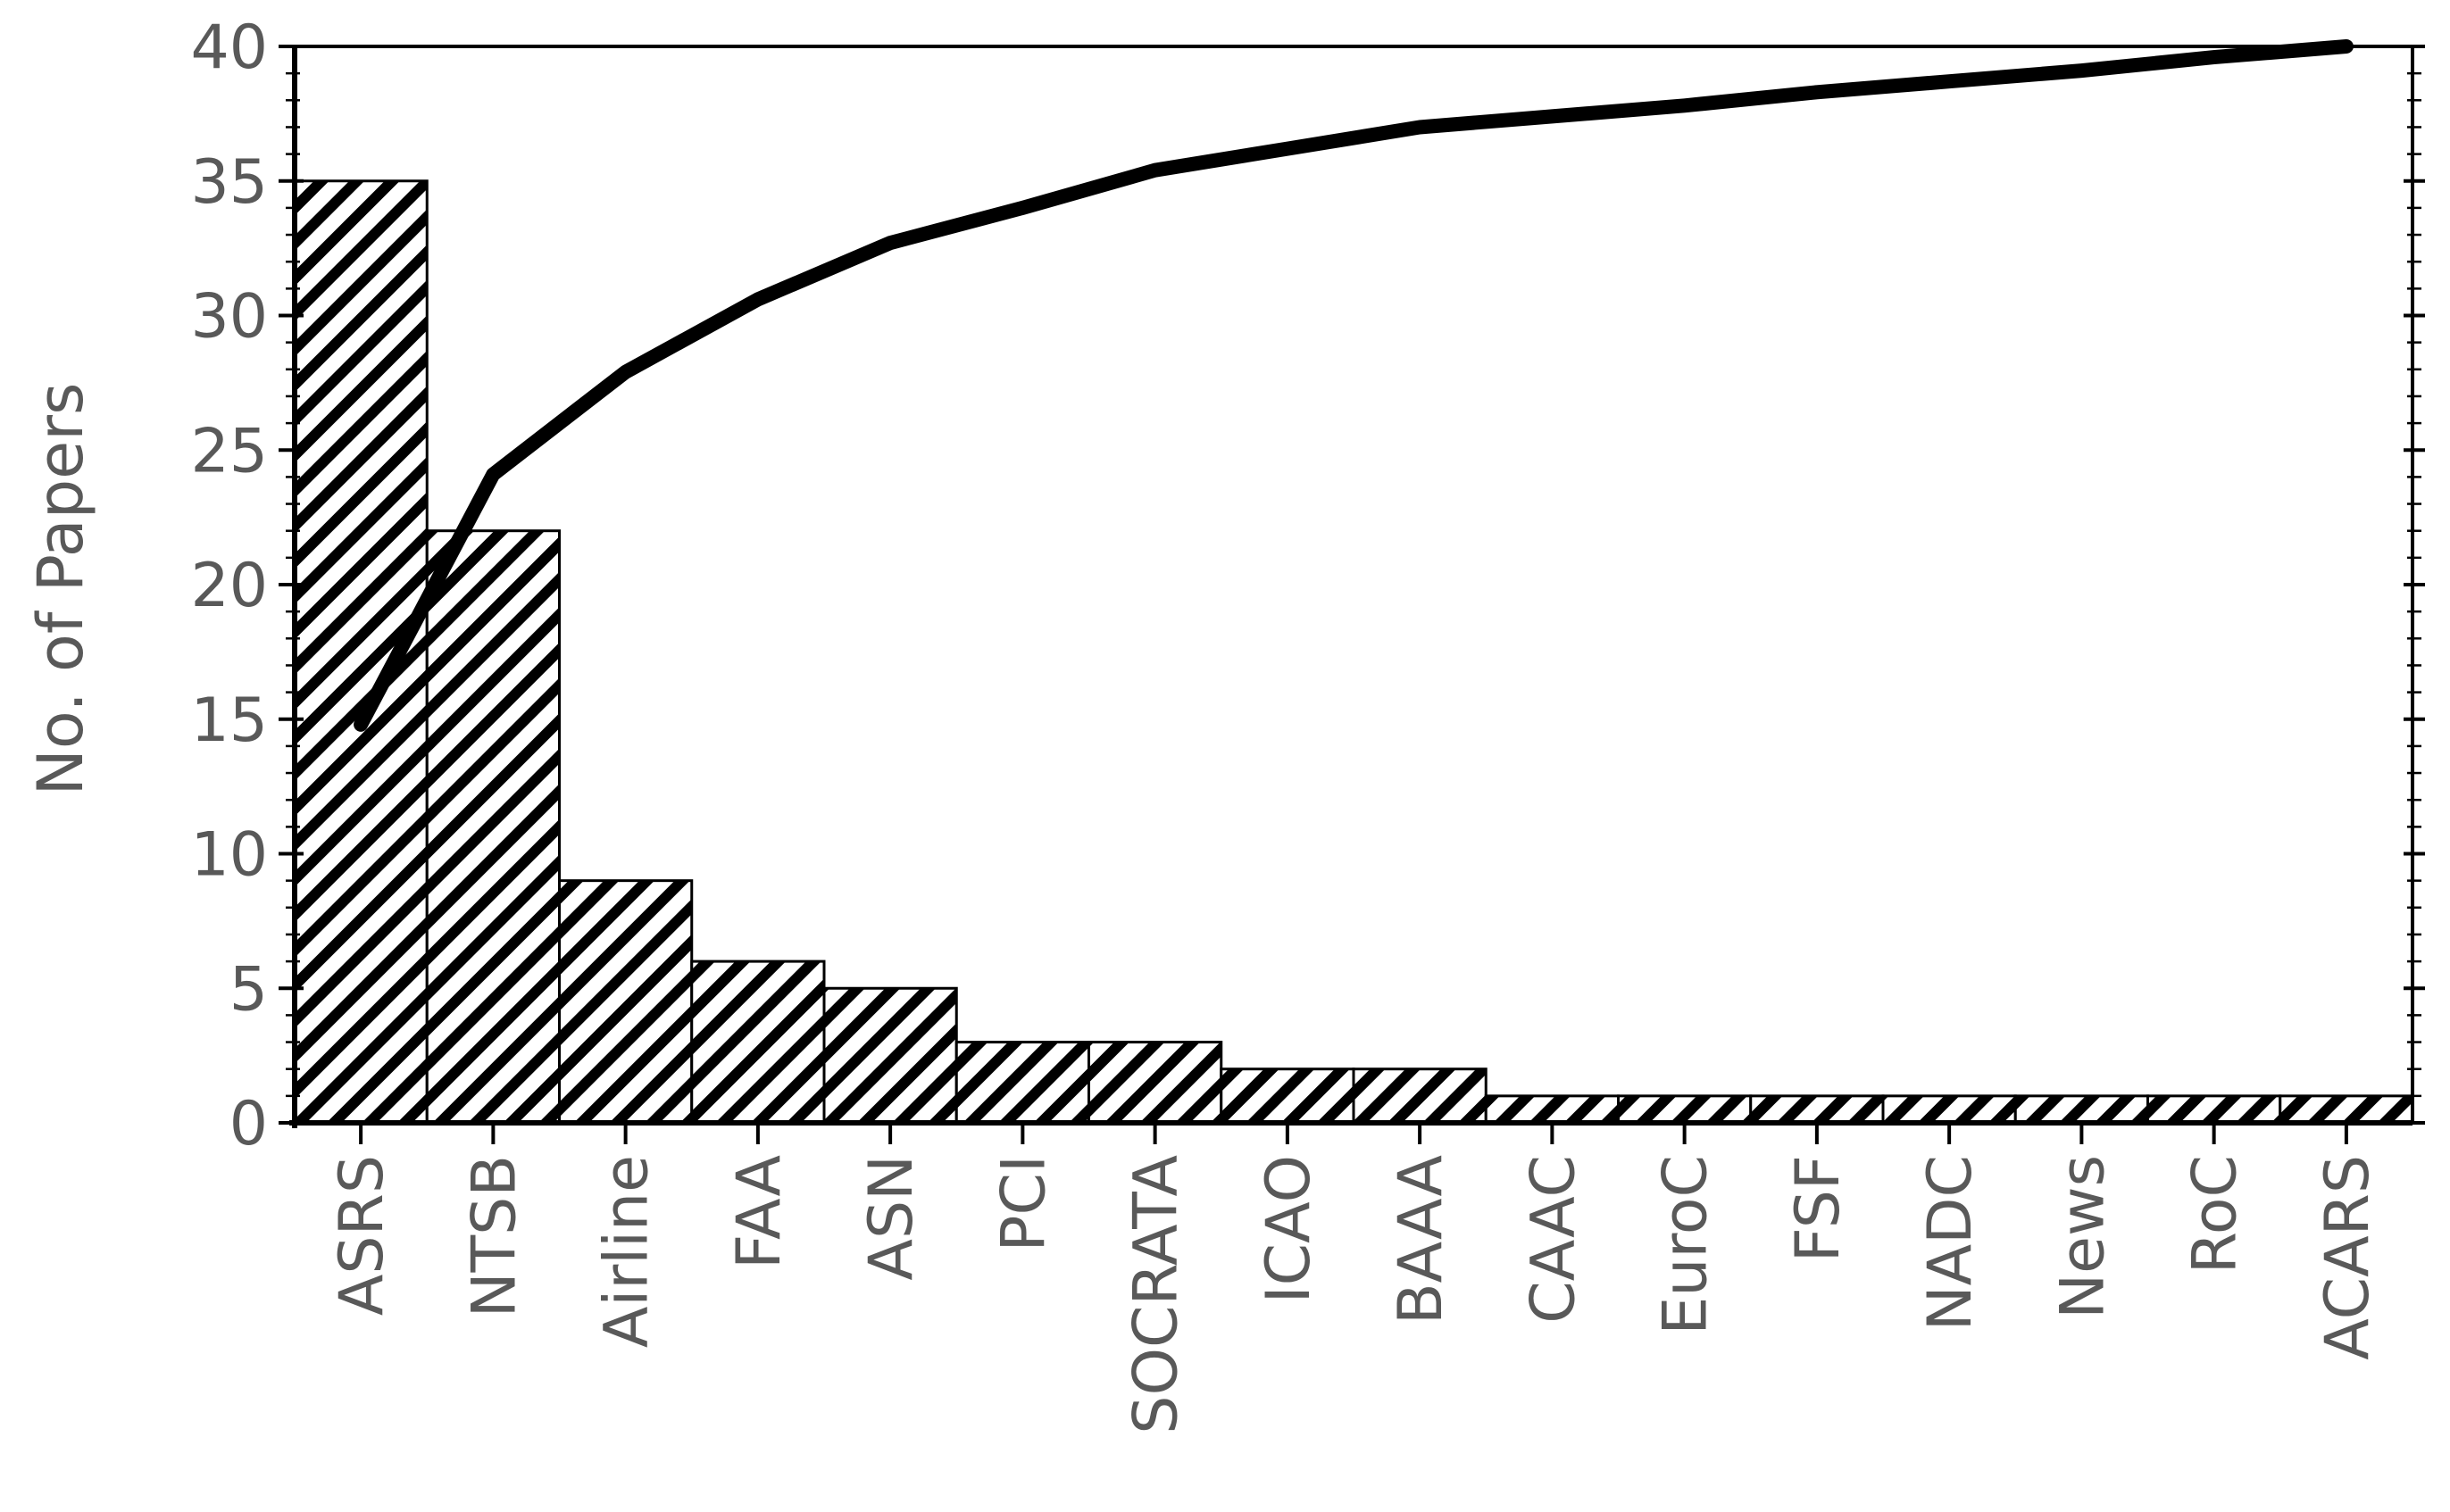 Image resolution: width=2450 pixels, height=1512 pixels. What do you see at coordinates (2347, 1110) in the screenshot?
I see `bar-acars` at bounding box center [2347, 1110].